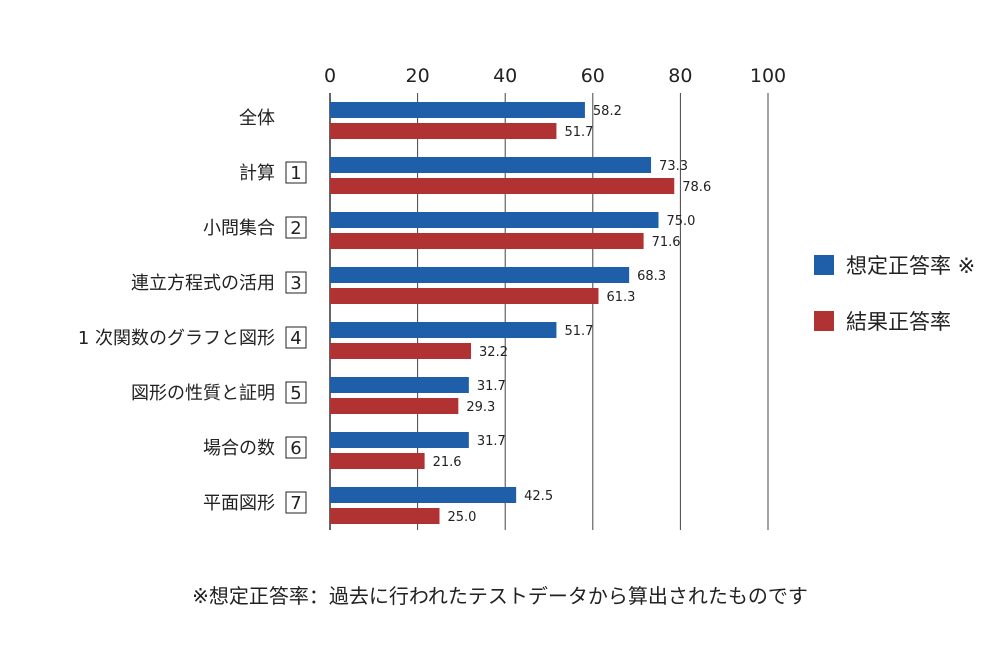 Image resolution: width=1000 pixels, height=661 pixels. Describe the element at coordinates (447, 462) in the screenshot. I see `bar-value-label: 21.6` at that location.